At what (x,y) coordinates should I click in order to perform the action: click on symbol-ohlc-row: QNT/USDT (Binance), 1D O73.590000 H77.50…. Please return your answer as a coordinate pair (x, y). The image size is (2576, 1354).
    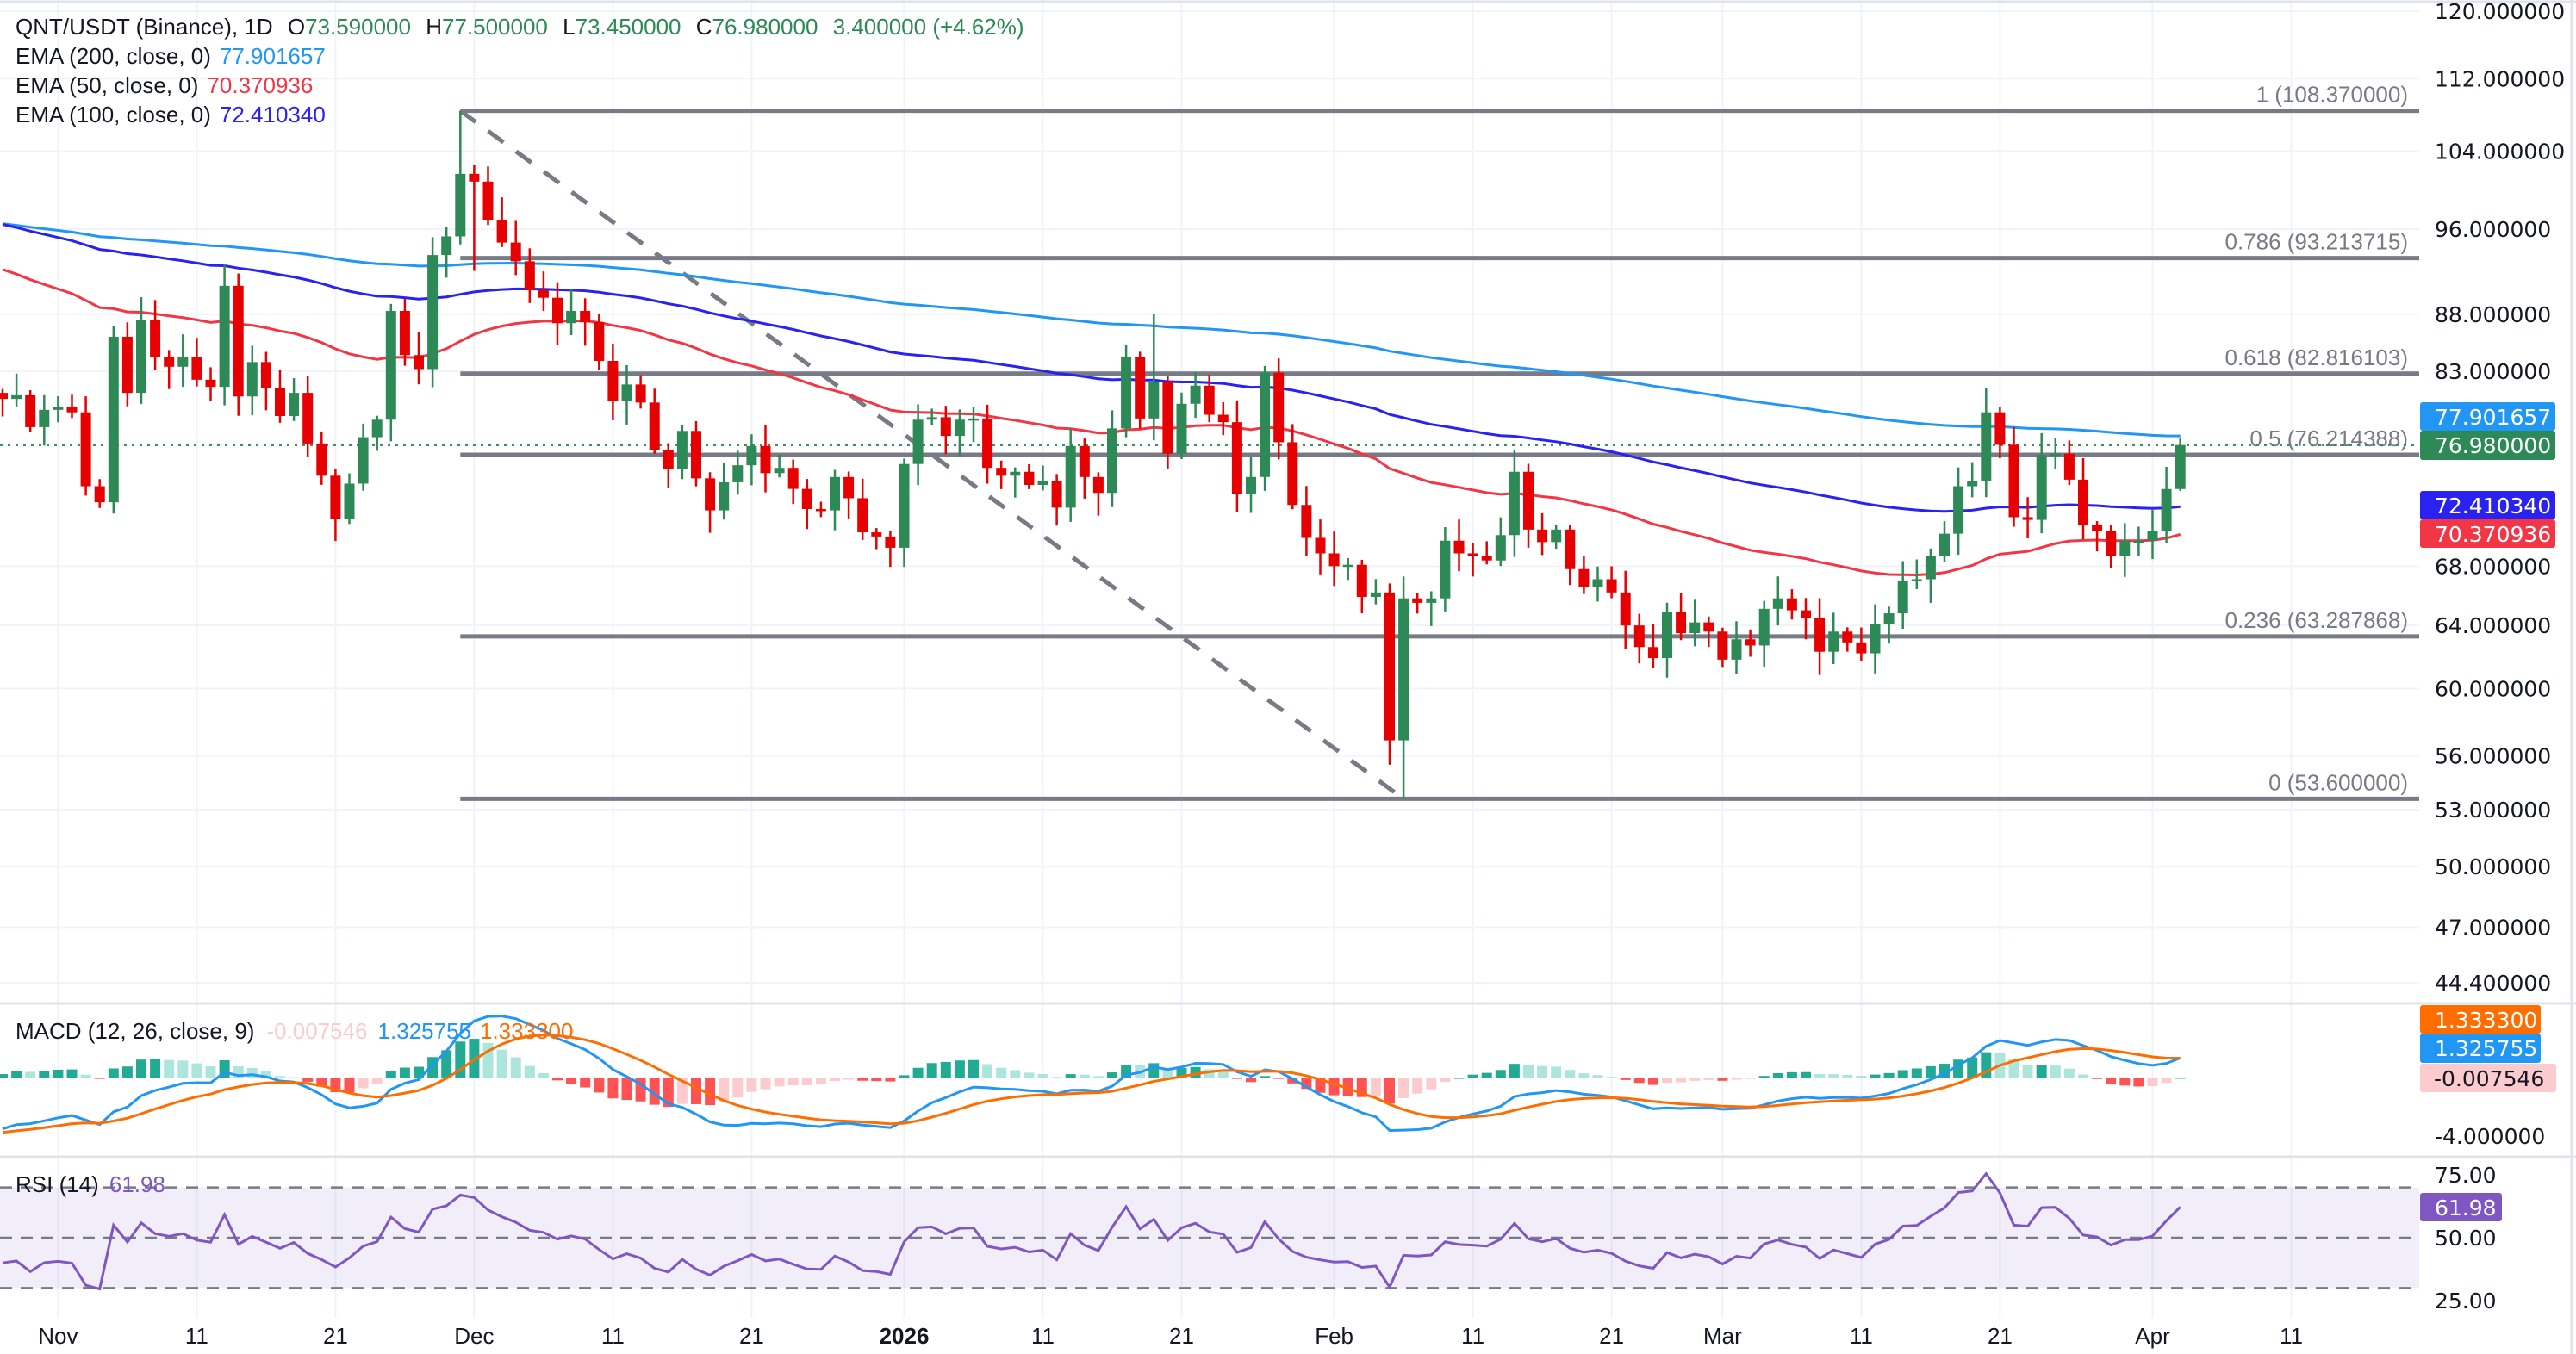
    Looking at the image, I should click on (520, 26).